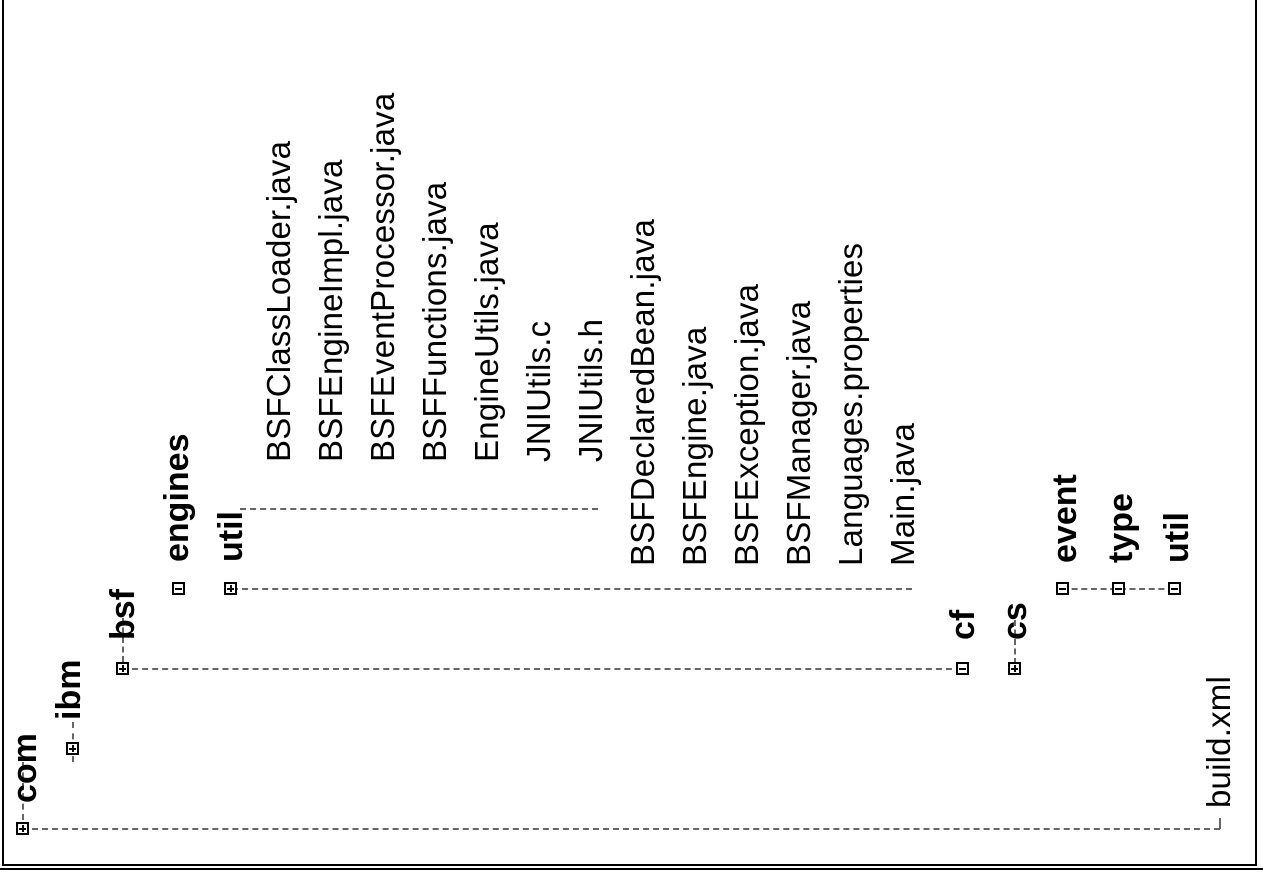 The image size is (1263, 876). What do you see at coordinates (962, 668) in the screenshot?
I see `collapse-cf-icon` at bounding box center [962, 668].